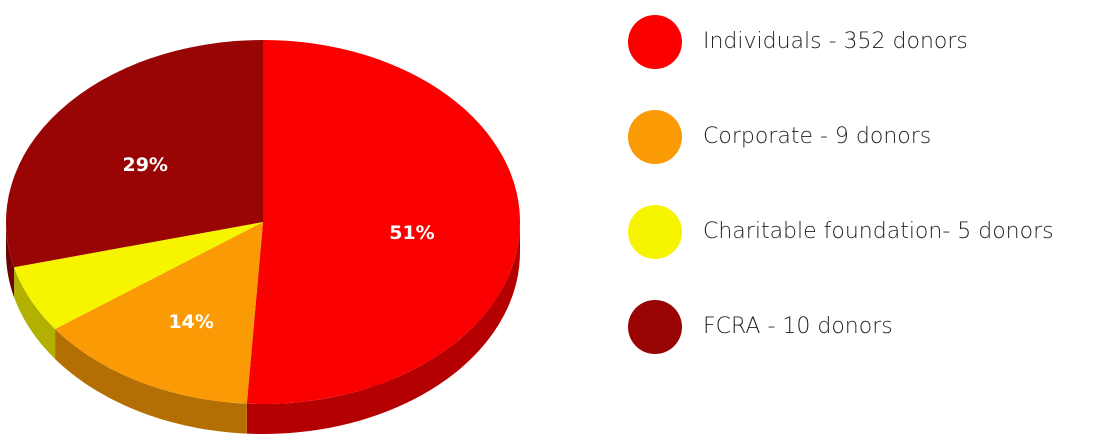 The height and width of the screenshot is (438, 1109). What do you see at coordinates (798, 326) in the screenshot?
I see `legend-label: FCRA - 10 donors` at bounding box center [798, 326].